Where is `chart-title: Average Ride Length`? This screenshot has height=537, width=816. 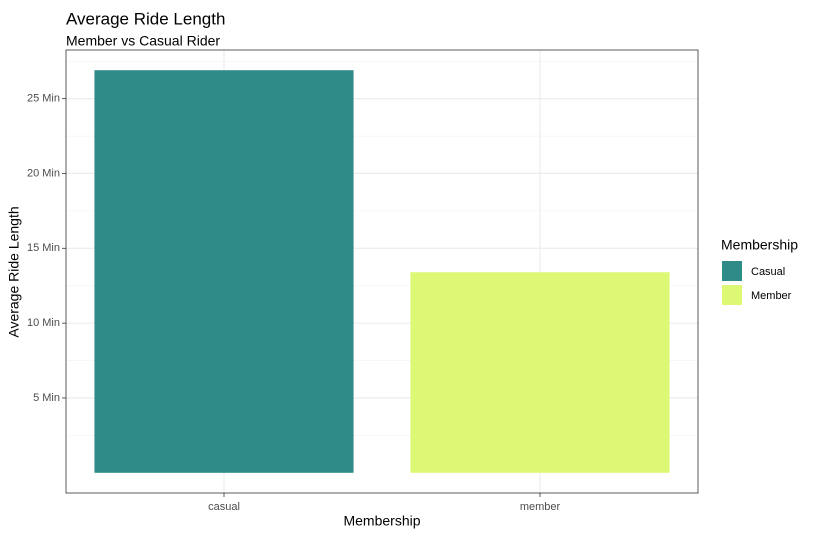
chart-title: Average Ride Length is located at coordinates (145, 18).